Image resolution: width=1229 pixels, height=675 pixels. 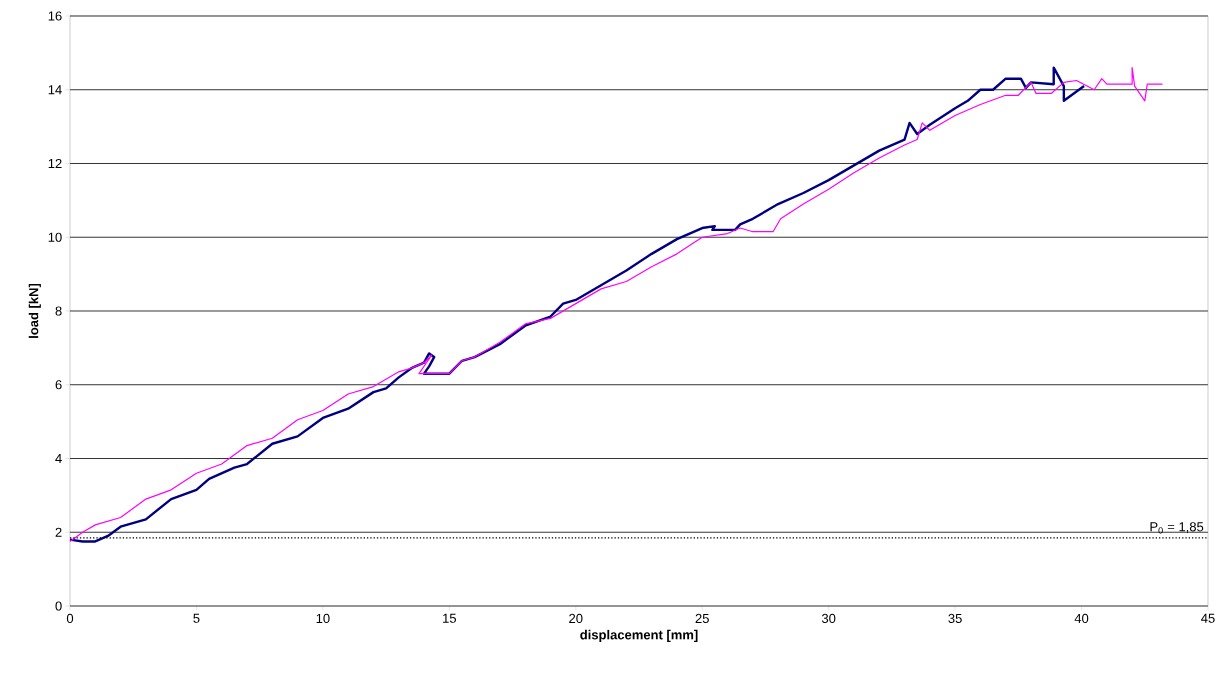 I want to click on y-tick-label: 0, so click(x=58, y=606).